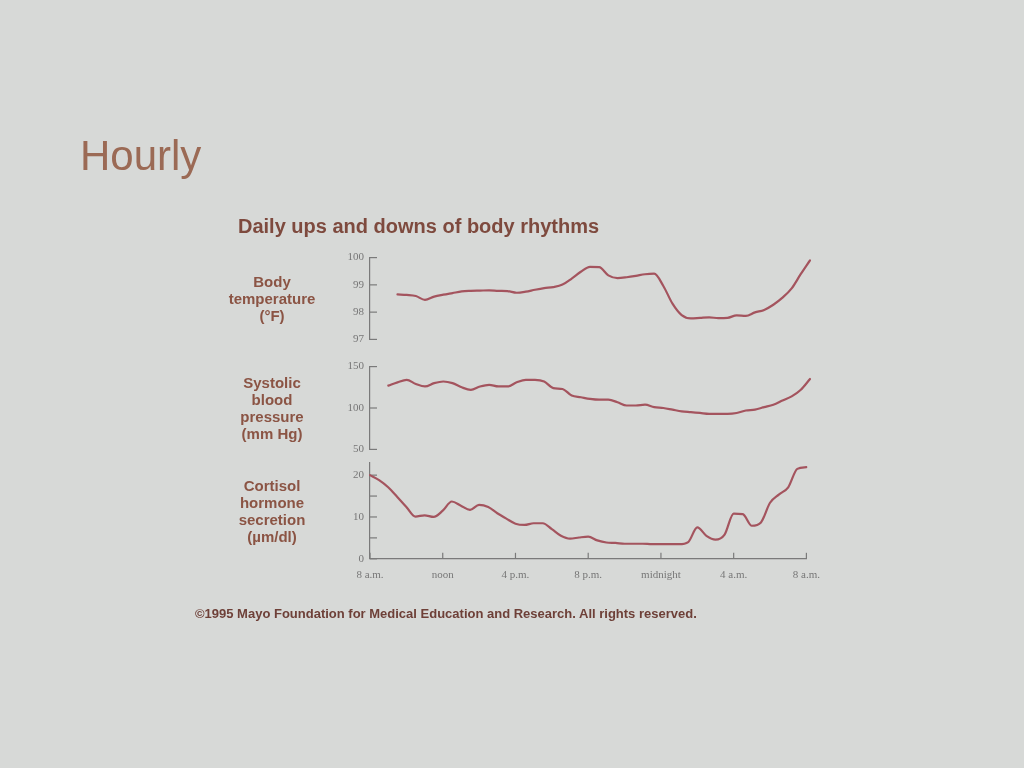 This screenshot has height=768, width=1024. What do you see at coordinates (515, 574) in the screenshot?
I see `x-tick-label: 4 p.m.` at bounding box center [515, 574].